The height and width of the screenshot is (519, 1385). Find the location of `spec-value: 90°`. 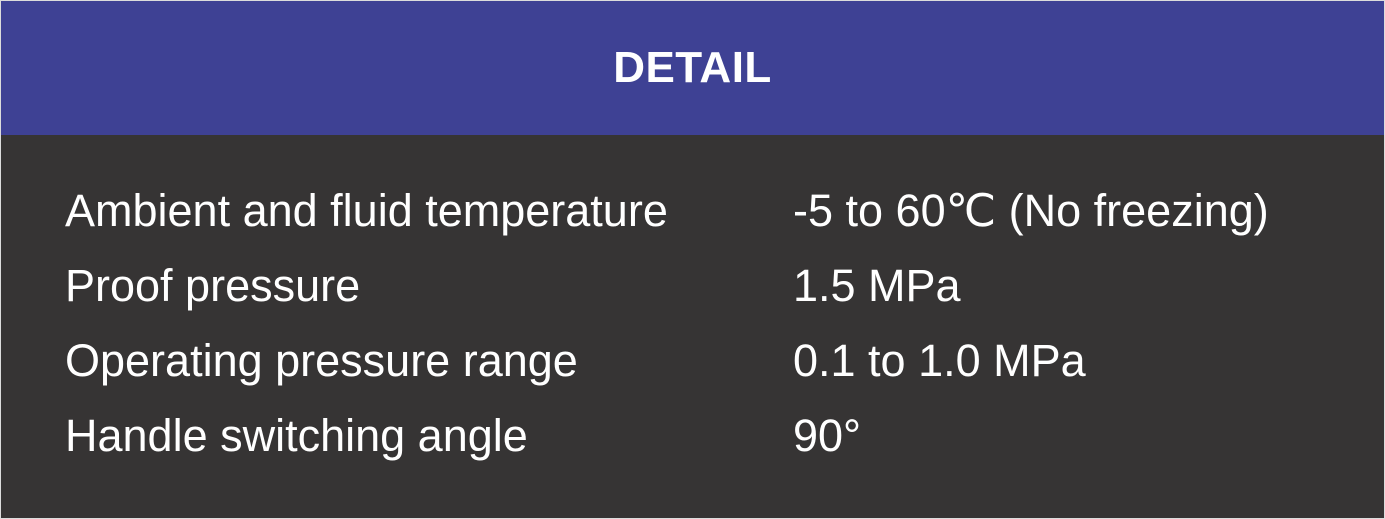

spec-value: 90° is located at coordinates (827, 435).